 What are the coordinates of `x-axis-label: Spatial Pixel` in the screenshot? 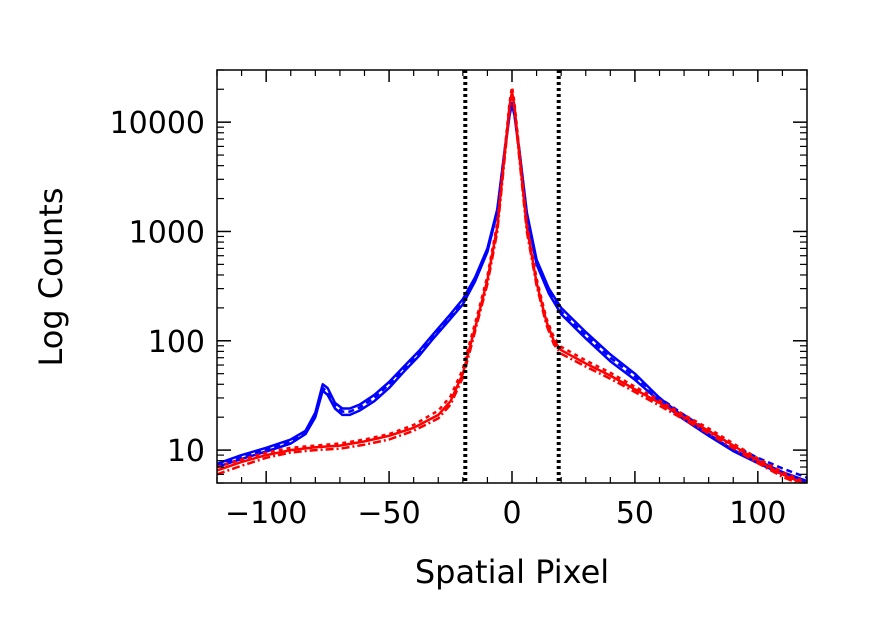 It's located at (512, 572).